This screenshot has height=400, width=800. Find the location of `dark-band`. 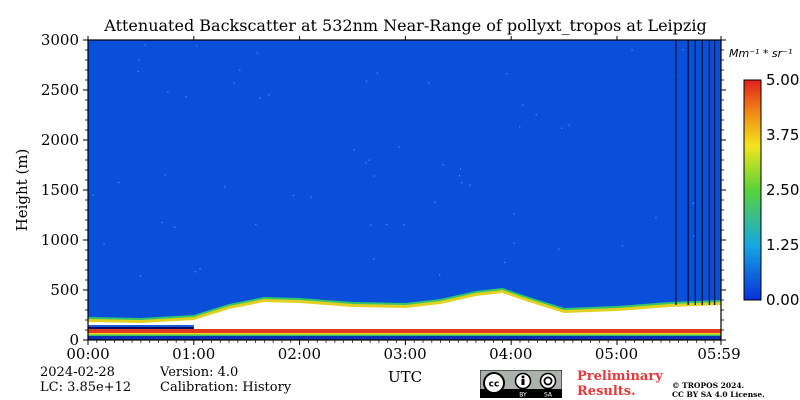

dark-band is located at coordinates (141, 328).